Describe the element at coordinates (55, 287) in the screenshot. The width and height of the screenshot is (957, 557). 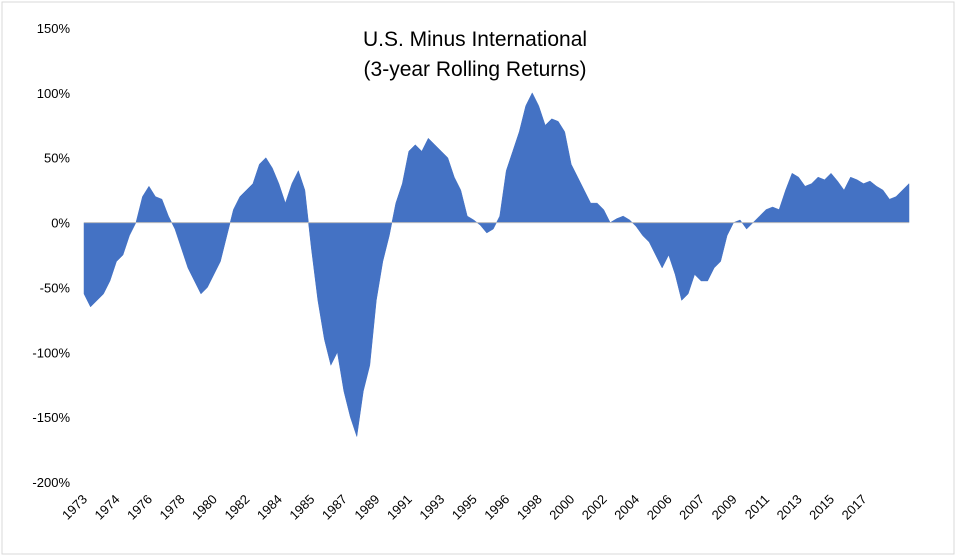
I see `y-tick-label: -50%` at that location.